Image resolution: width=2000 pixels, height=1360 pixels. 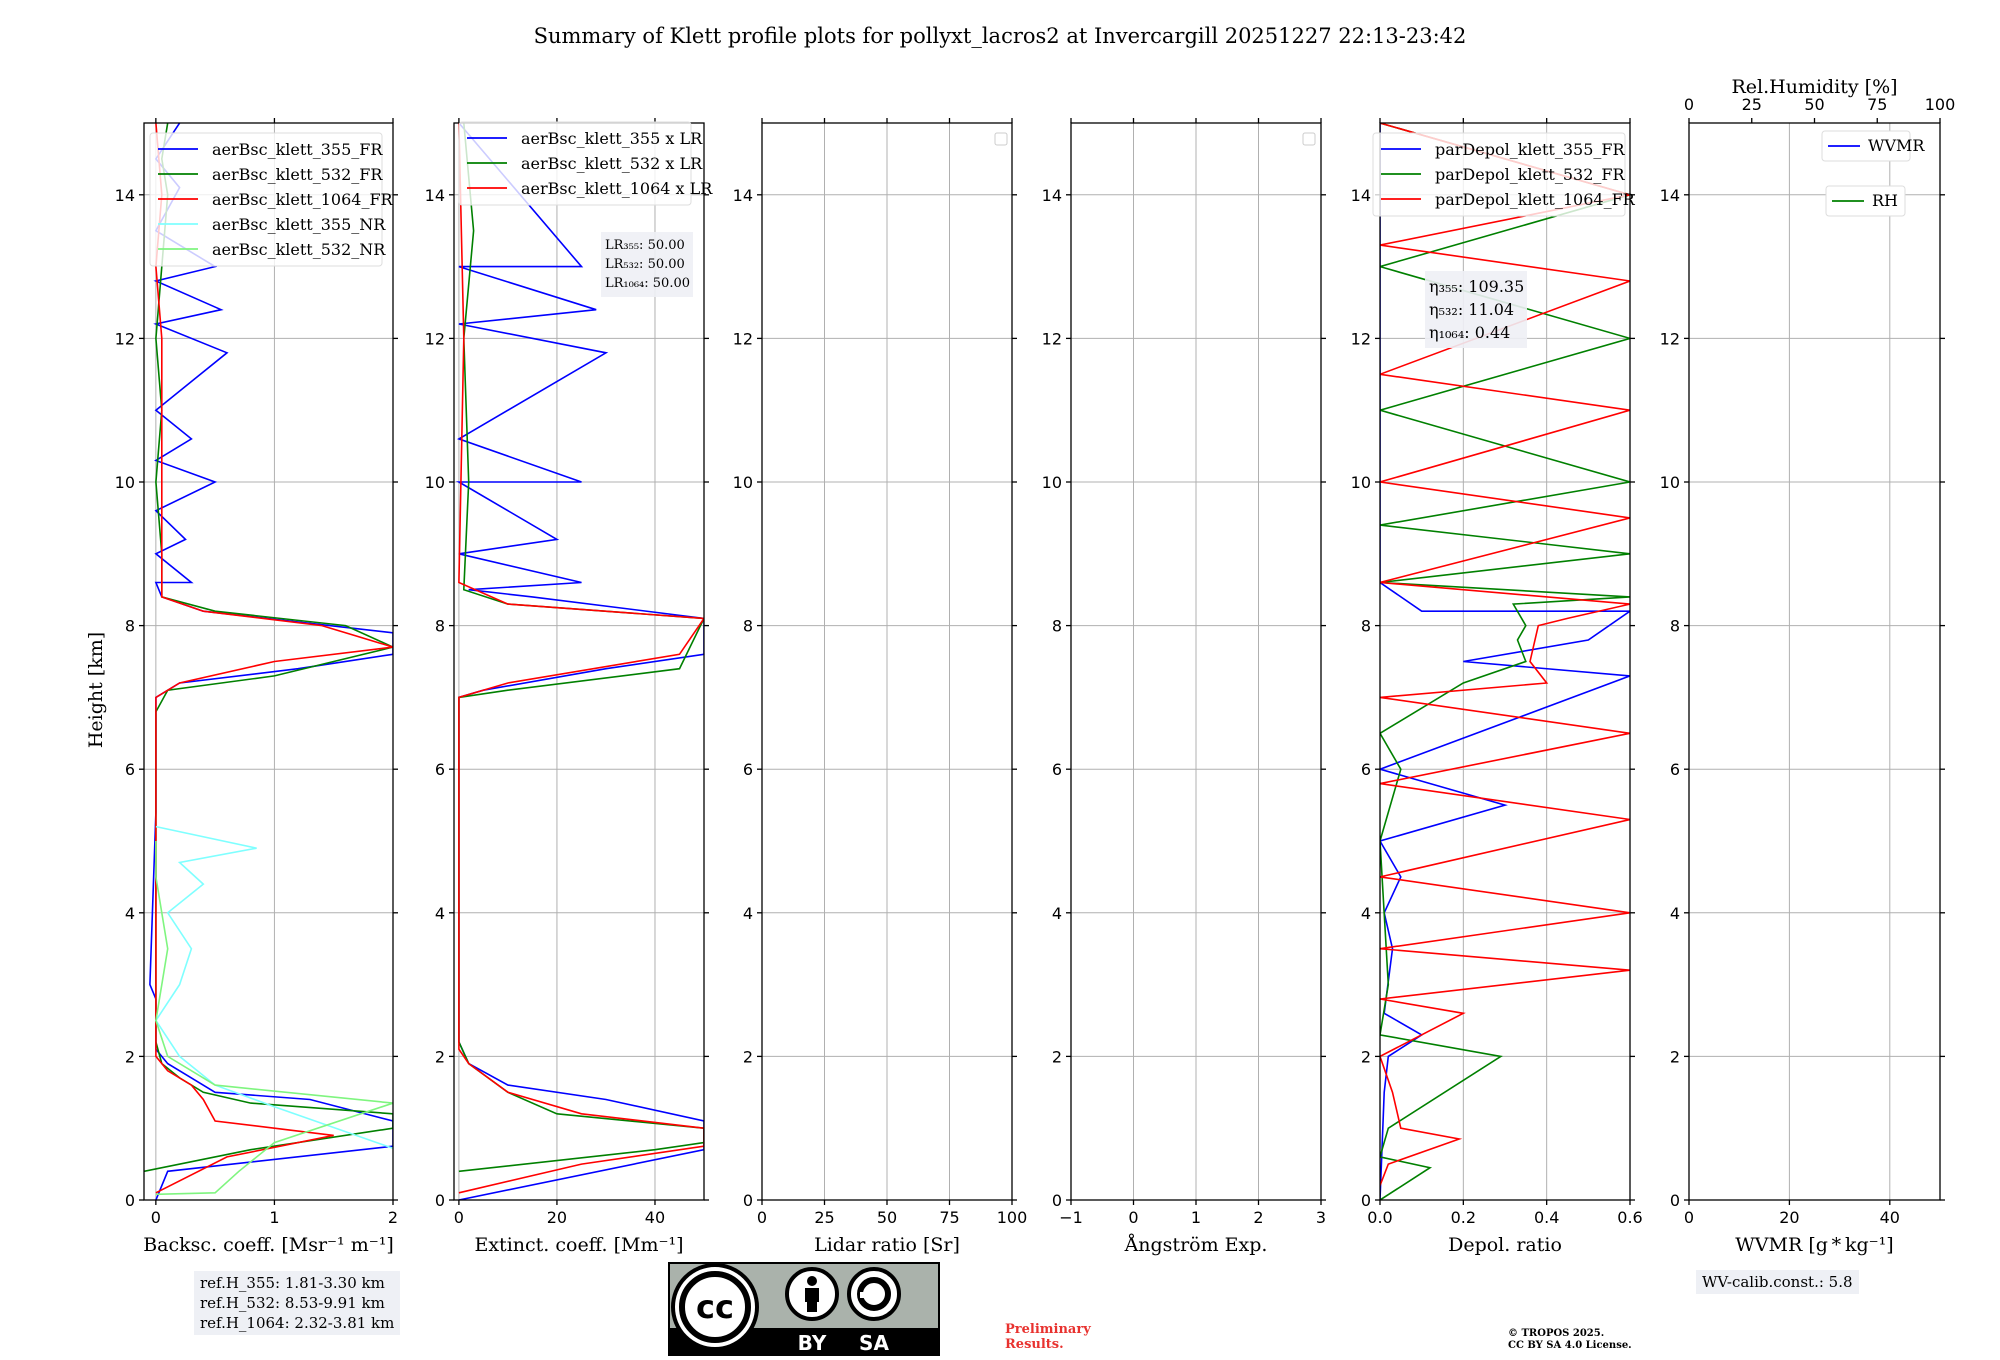 I want to click on preliminary-line2: Results., so click(x=1034, y=1344).